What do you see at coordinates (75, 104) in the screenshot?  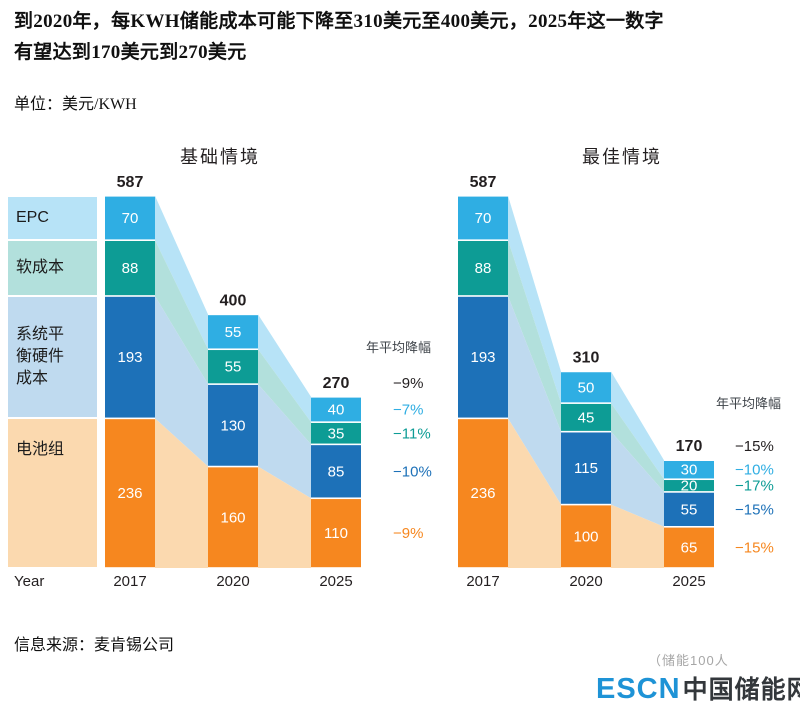 I see `unit-label: 单位：美元/KWH` at bounding box center [75, 104].